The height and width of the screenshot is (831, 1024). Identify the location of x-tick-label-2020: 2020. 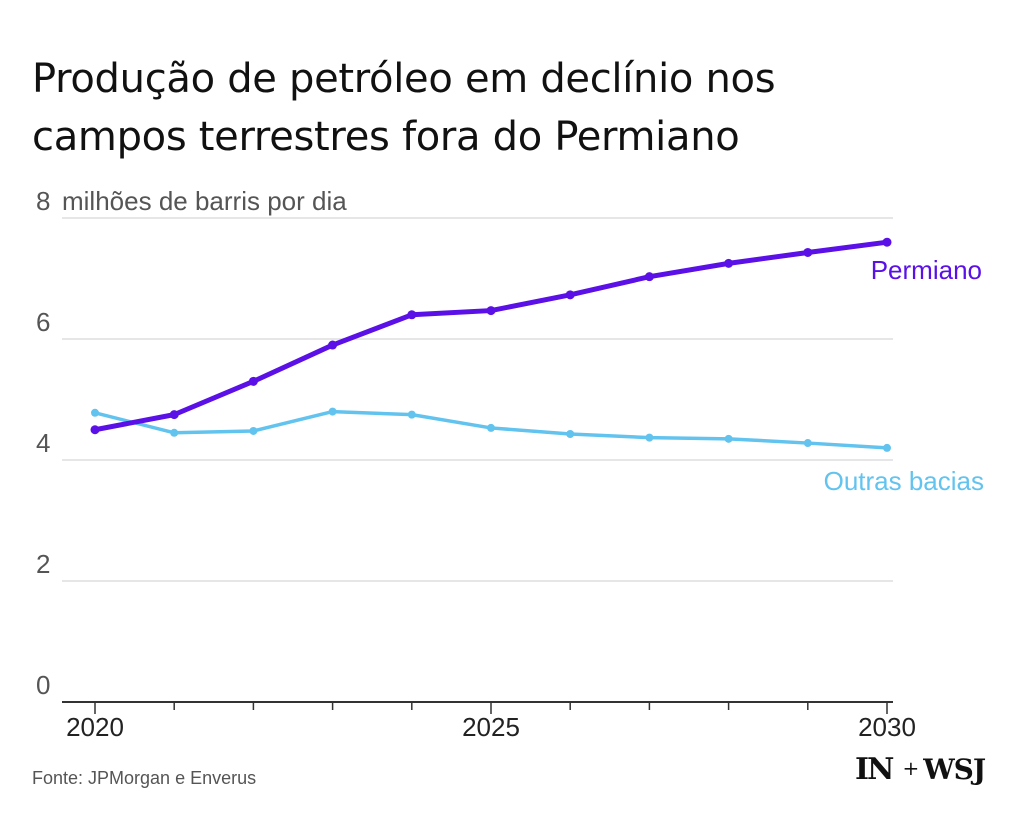
(95, 727).